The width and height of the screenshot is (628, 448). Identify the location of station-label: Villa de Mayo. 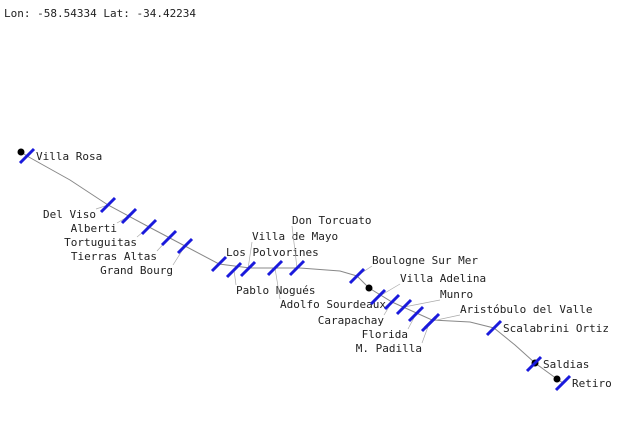
(295, 236).